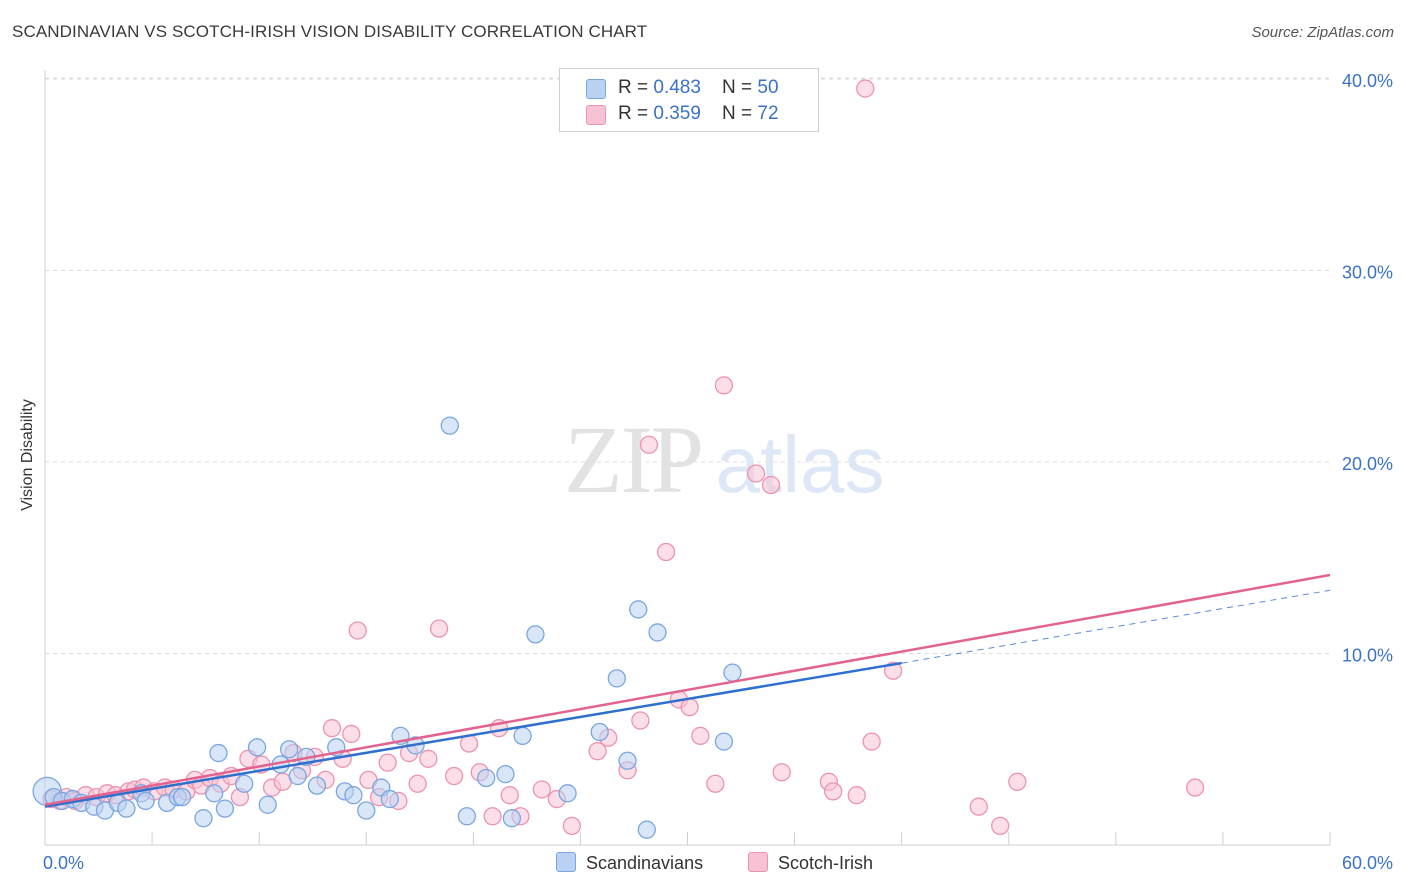 The height and width of the screenshot is (892, 1406). I want to click on y-tick-label: 20.0%, so click(1367, 464).